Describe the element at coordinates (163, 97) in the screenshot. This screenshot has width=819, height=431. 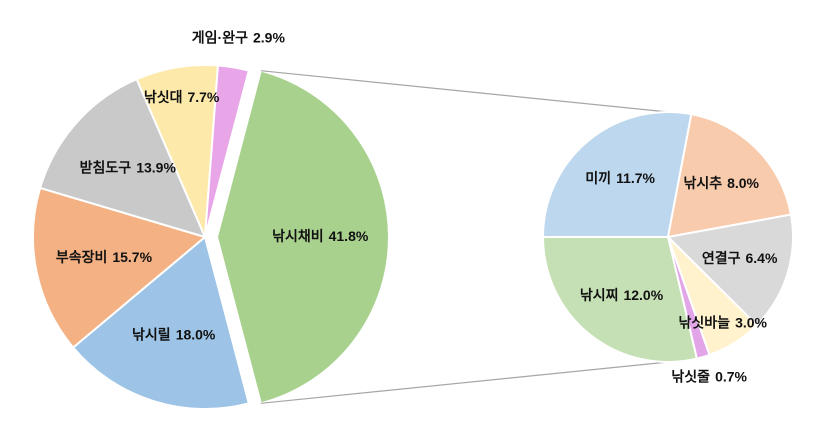
I see `category-label: 낚싯대` at that location.